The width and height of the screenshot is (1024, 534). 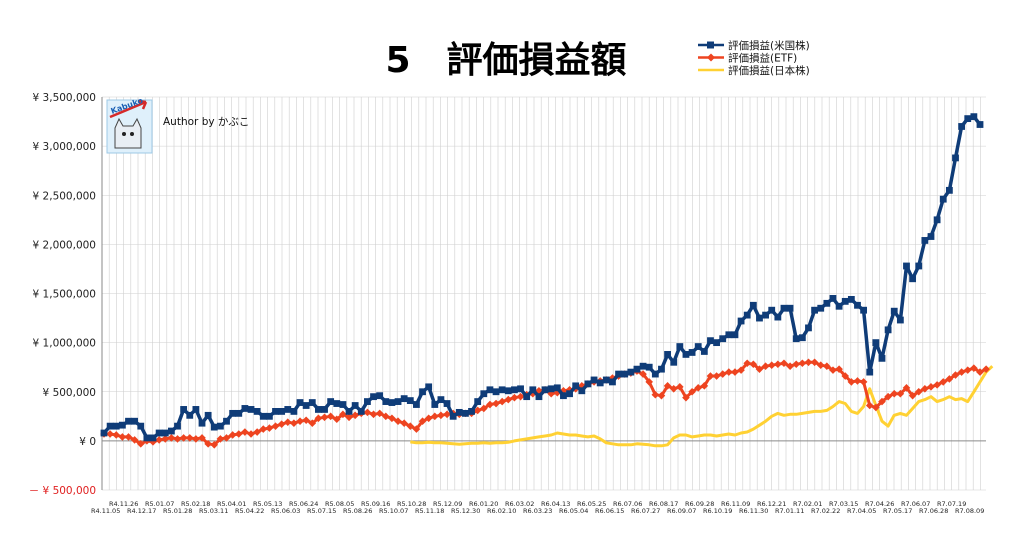 What do you see at coordinates (267, 504) in the screenshot?
I see `x-tick-label: R5.05.13` at bounding box center [267, 504].